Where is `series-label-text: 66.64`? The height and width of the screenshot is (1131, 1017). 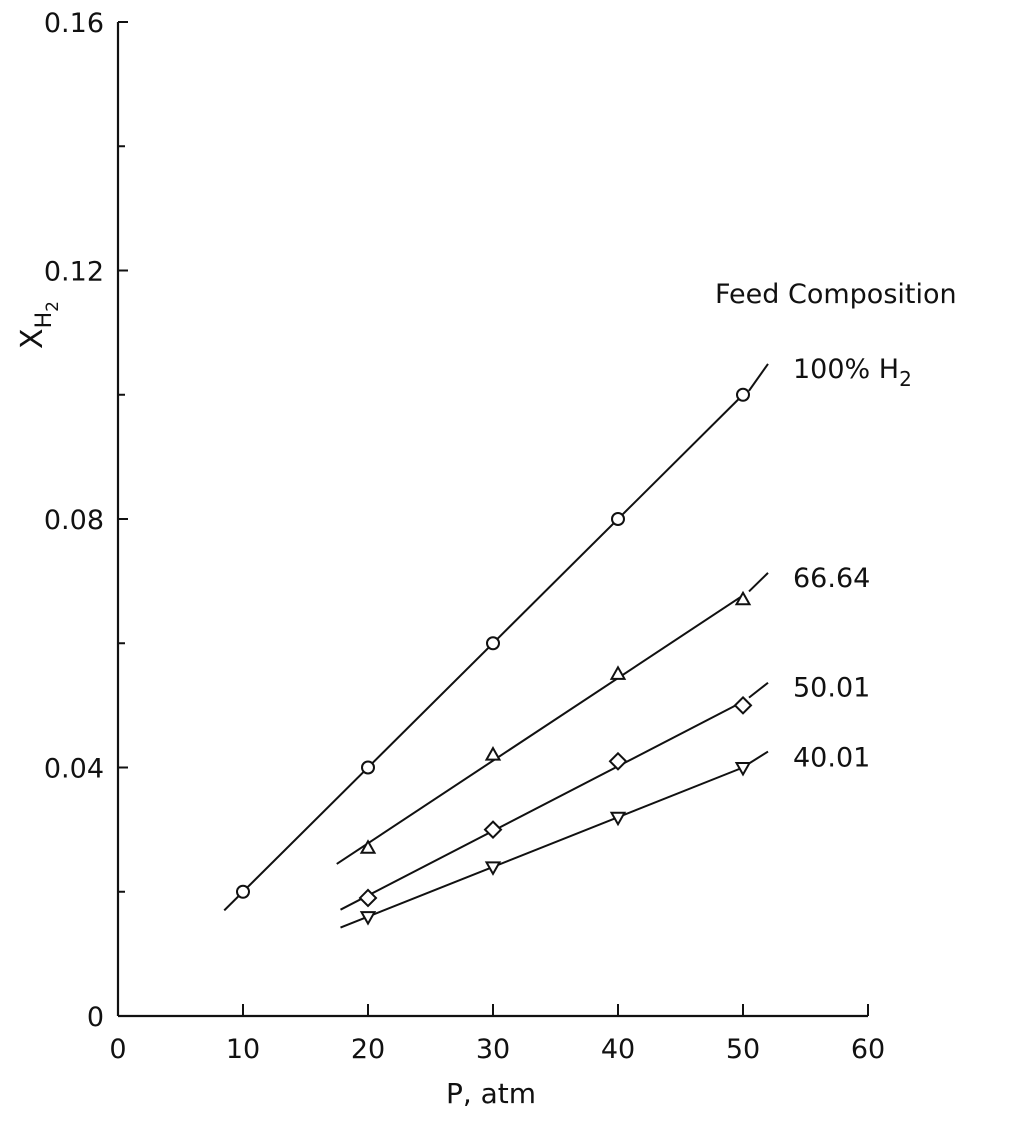
series-label-text: 66.64 is located at coordinates (831, 578).